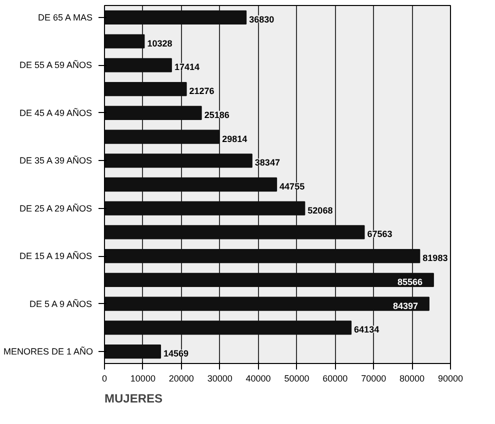 Image resolution: width=495 pixels, height=424 pixels. I want to click on data-label: 25186, so click(217, 115).